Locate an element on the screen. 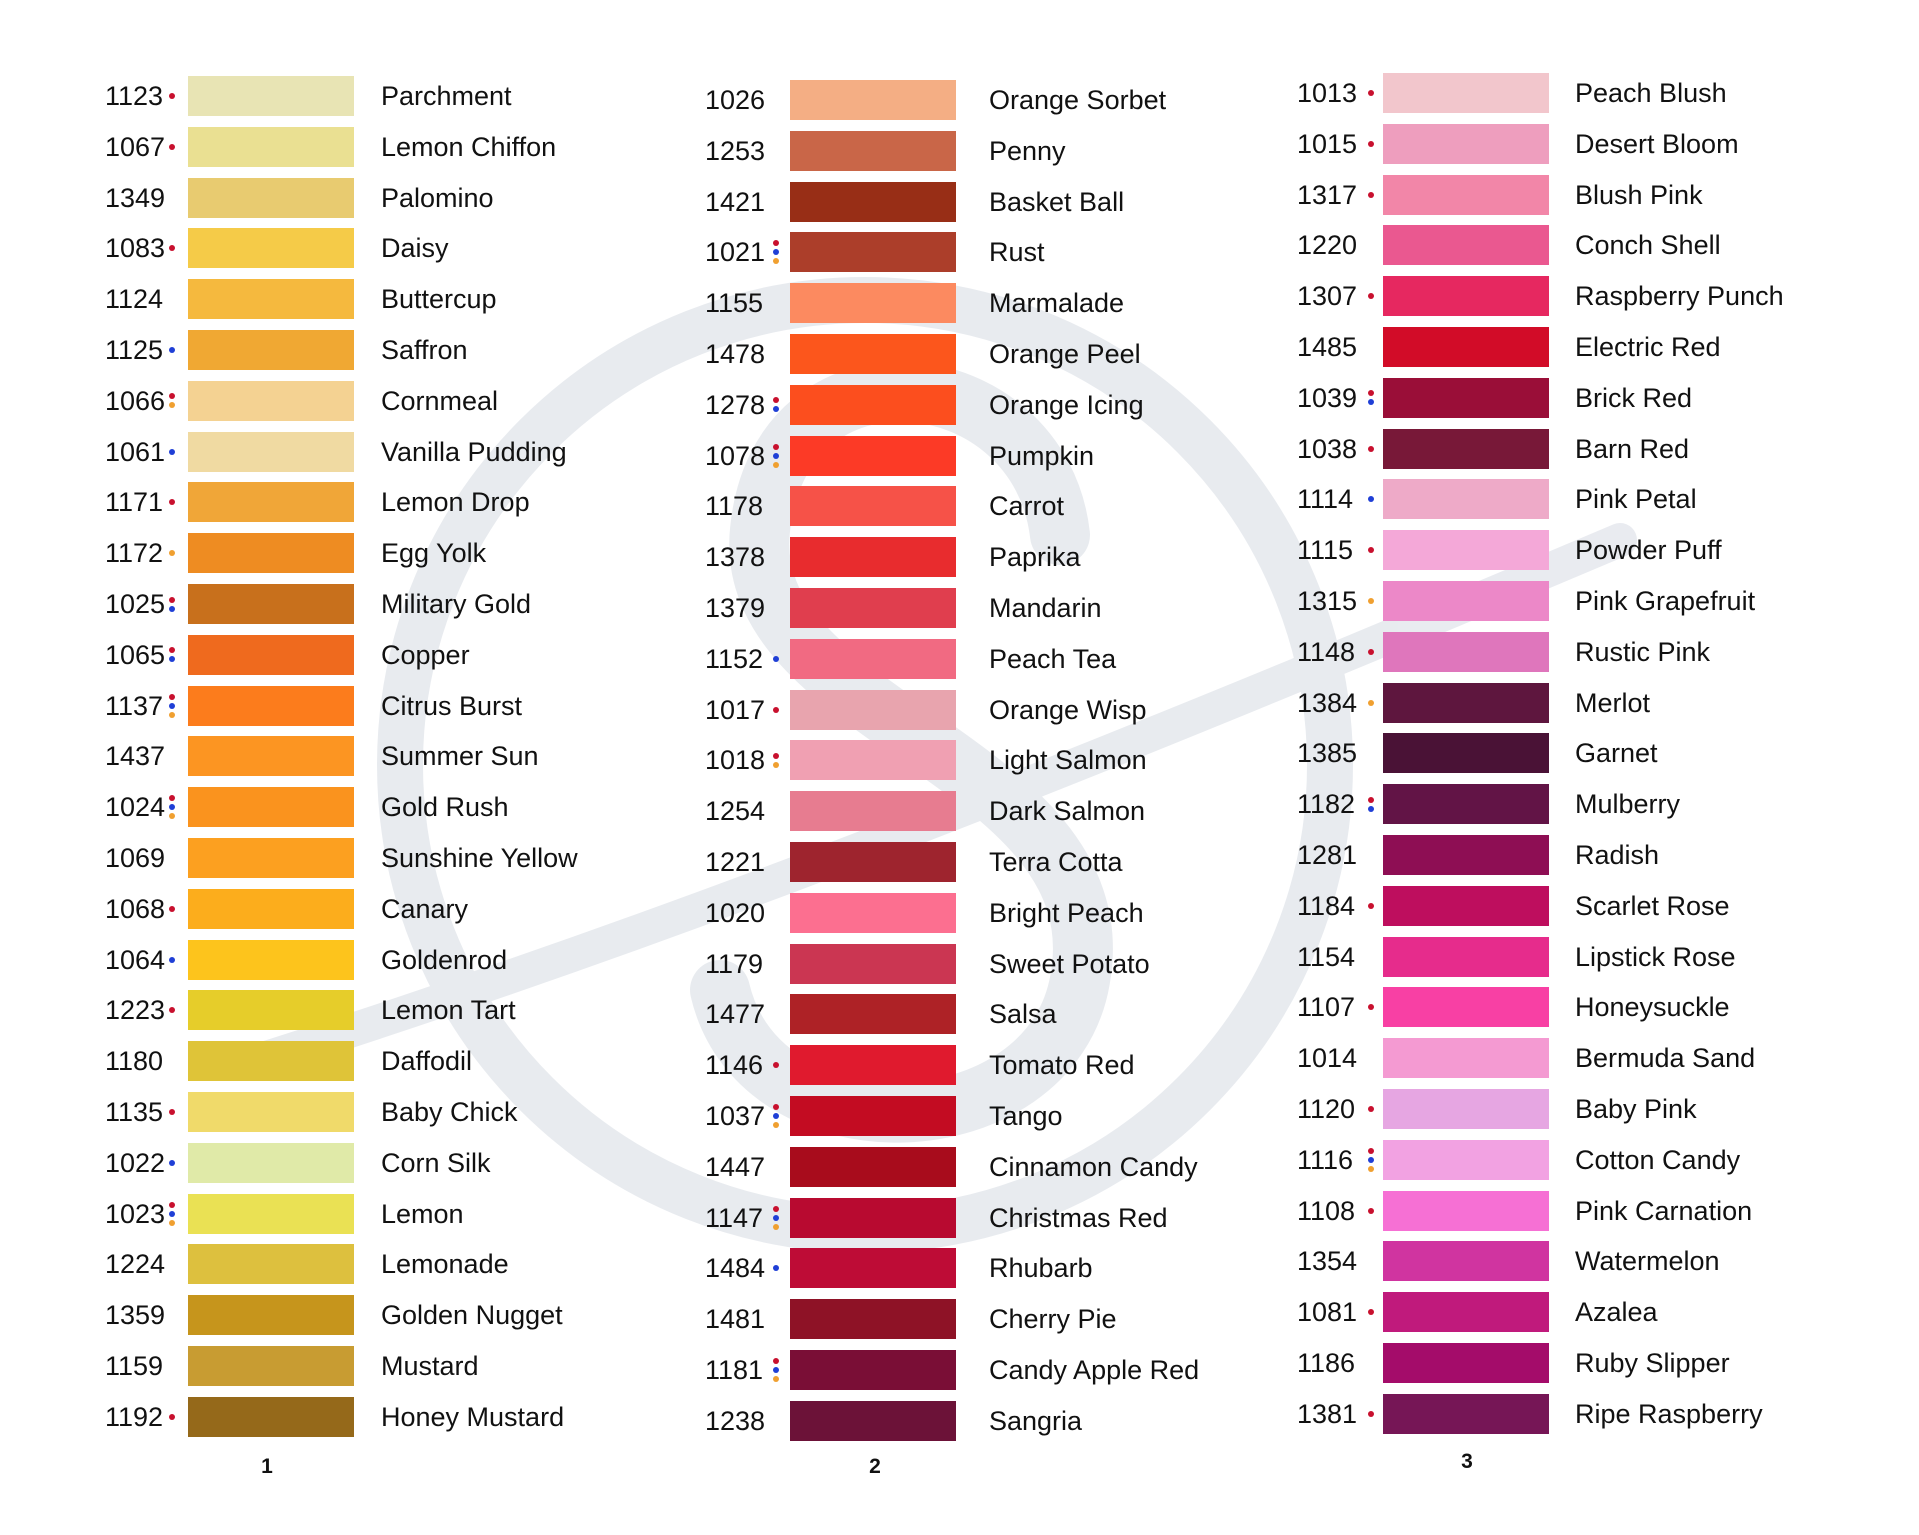 The width and height of the screenshot is (1919, 1535). color-row: 1179 Sweet Potato is located at coordinates (1005, 963).